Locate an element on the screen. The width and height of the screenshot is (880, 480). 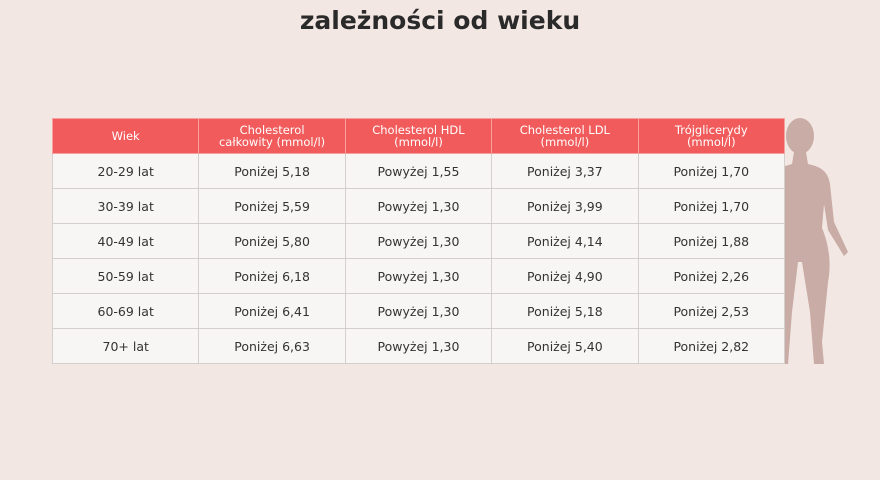
column-header: Wiek is located at coordinates (125, 136).